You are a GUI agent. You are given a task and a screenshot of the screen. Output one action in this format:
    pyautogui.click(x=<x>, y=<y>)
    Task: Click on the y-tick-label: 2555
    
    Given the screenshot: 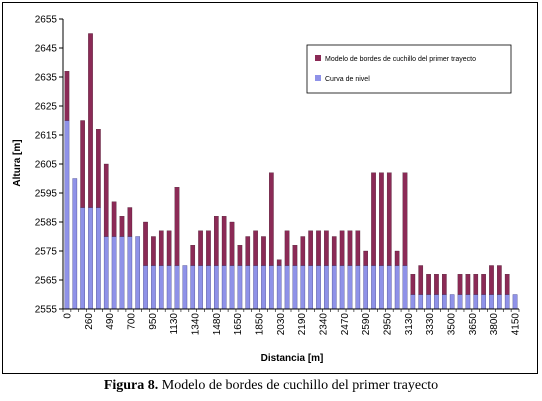 What is the action you would take?
    pyautogui.click(x=46, y=310)
    